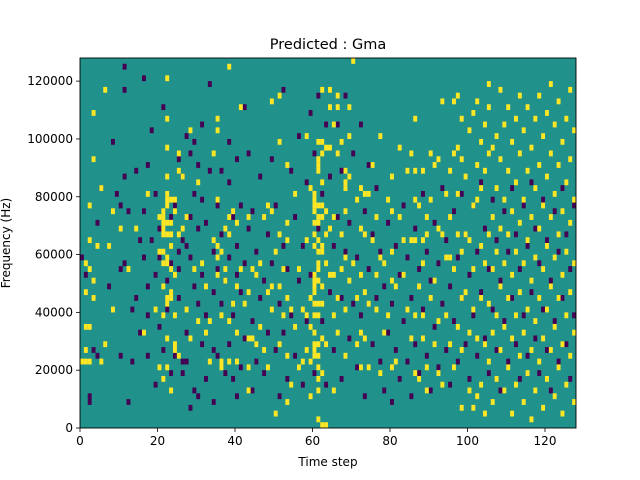 This screenshot has height=480, width=640. What do you see at coordinates (328, 45) in the screenshot?
I see `chart-title: Predicted : Gma` at bounding box center [328, 45].